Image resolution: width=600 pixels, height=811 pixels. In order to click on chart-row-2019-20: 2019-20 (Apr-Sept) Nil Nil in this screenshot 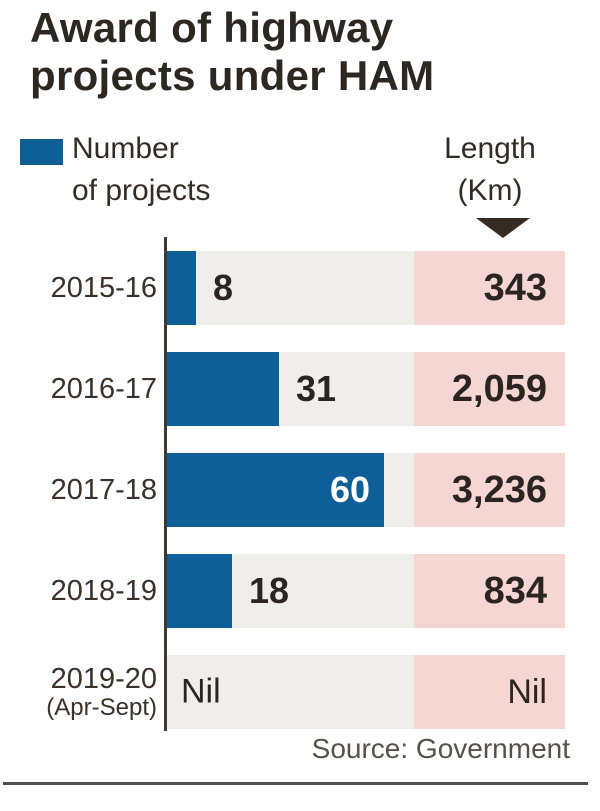, I will do `click(300, 692)`.